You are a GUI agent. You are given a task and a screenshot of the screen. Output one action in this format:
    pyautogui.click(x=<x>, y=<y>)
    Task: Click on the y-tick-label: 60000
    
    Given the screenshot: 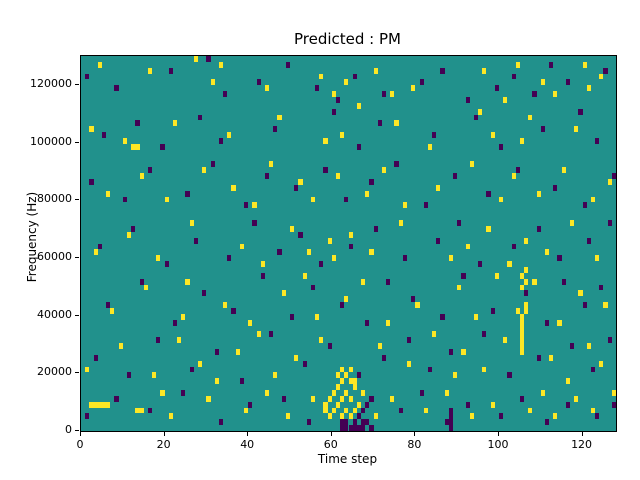 What is the action you would take?
    pyautogui.click(x=54, y=256)
    